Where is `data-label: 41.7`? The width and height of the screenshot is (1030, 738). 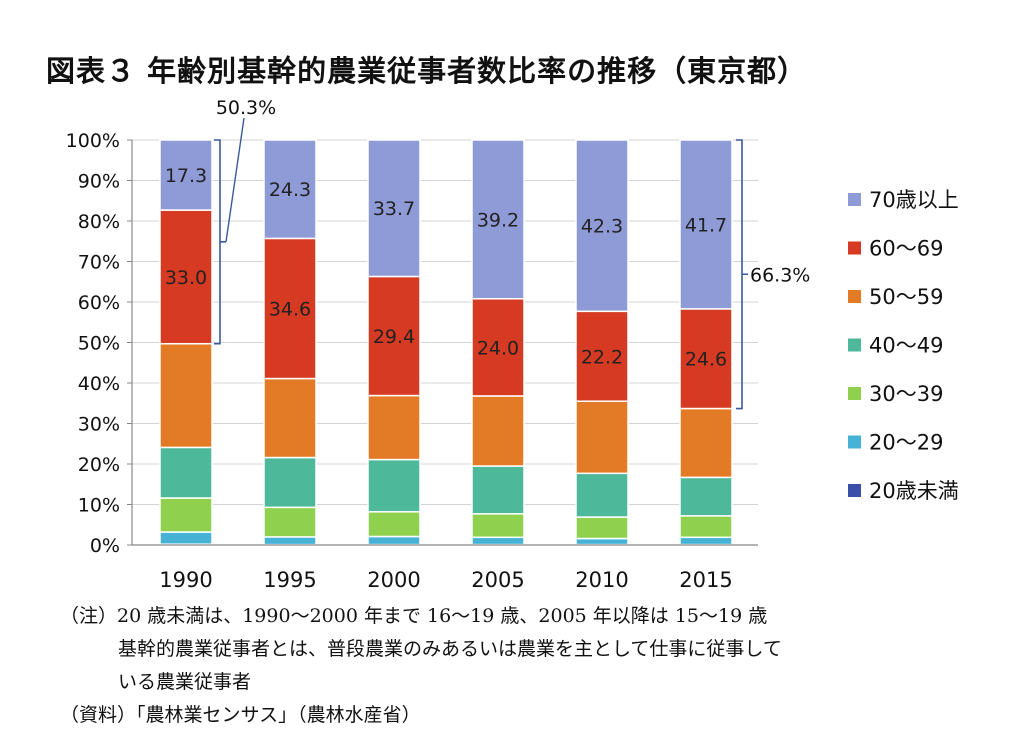 data-label: 41.7 is located at coordinates (706, 225).